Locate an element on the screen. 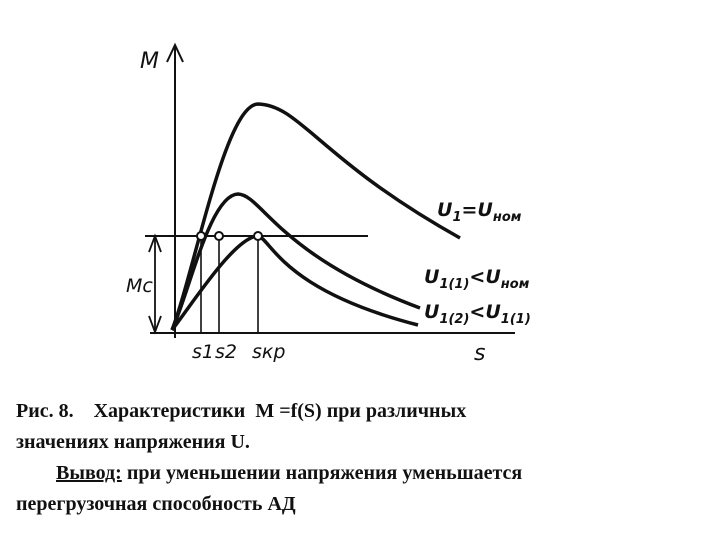 The width and height of the screenshot is (720, 540). s2-label: s2 is located at coordinates (226, 352).